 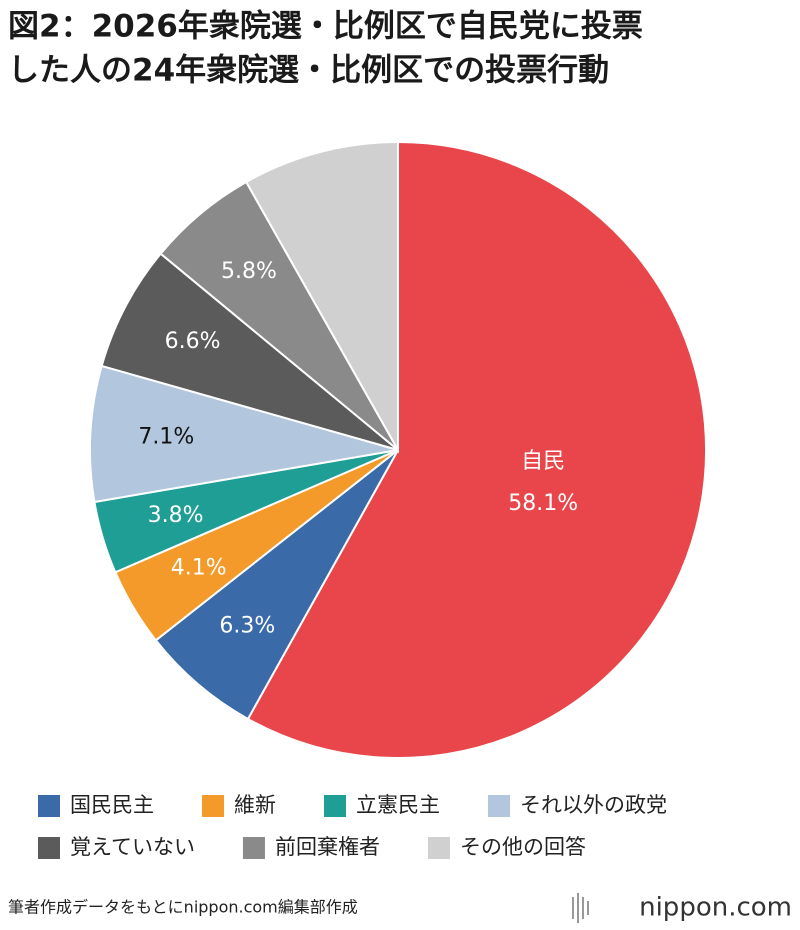 What do you see at coordinates (112, 805) in the screenshot?
I see `legend-label: 国民民主` at bounding box center [112, 805].